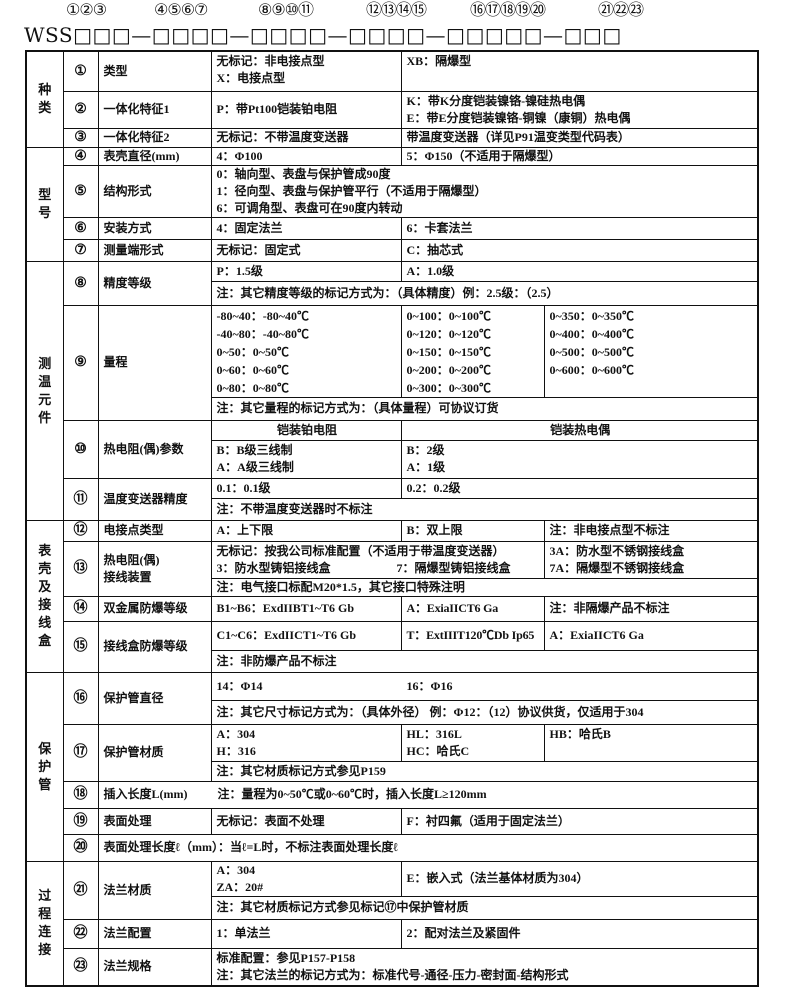 This screenshot has height=991, width=790. Describe the element at coordinates (472, 635) in the screenshot. I see `option-cell: T：ExtIIIT120℃Db Ip65` at that location.